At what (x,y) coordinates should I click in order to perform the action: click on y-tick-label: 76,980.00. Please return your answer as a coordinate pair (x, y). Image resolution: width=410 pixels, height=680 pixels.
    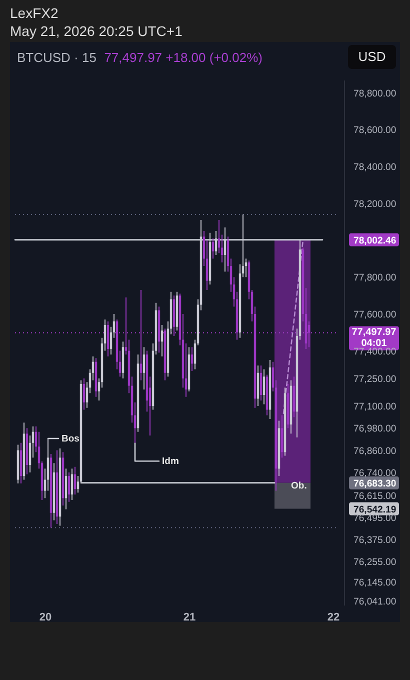
    Looking at the image, I should click on (375, 429).